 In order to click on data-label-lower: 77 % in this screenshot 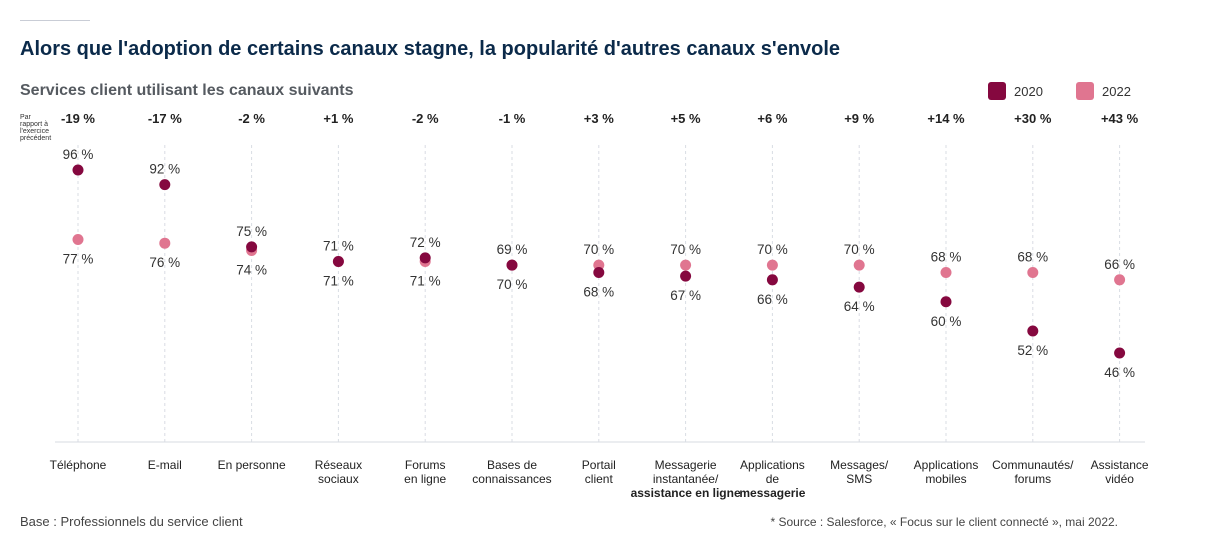, I will do `click(78, 259)`.